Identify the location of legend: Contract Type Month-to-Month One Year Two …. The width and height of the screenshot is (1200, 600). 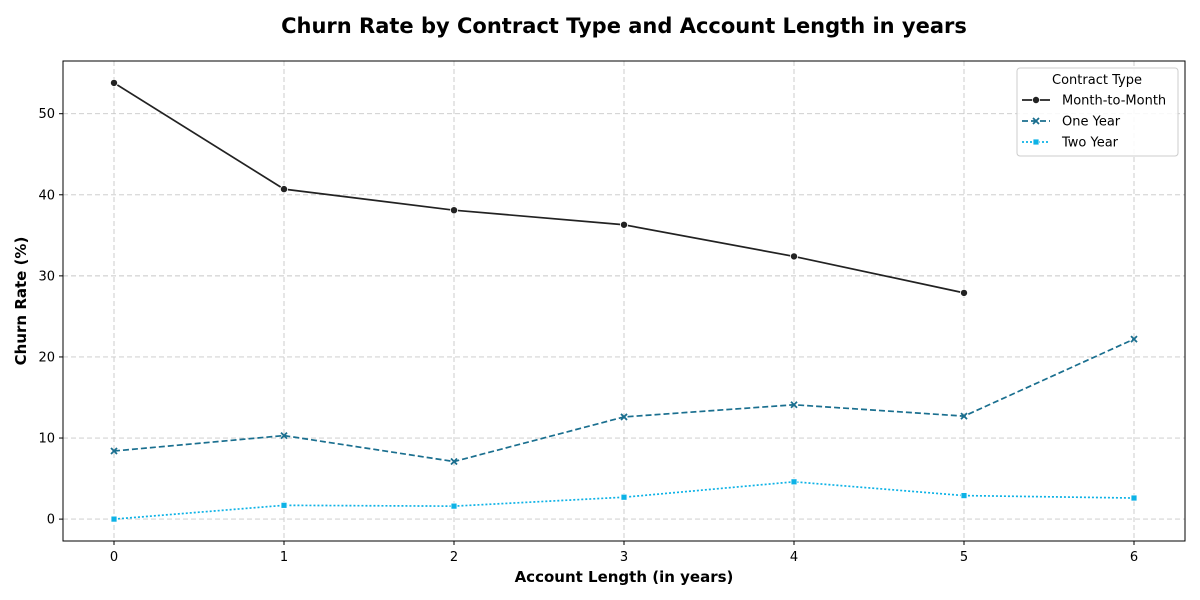
(1097, 112).